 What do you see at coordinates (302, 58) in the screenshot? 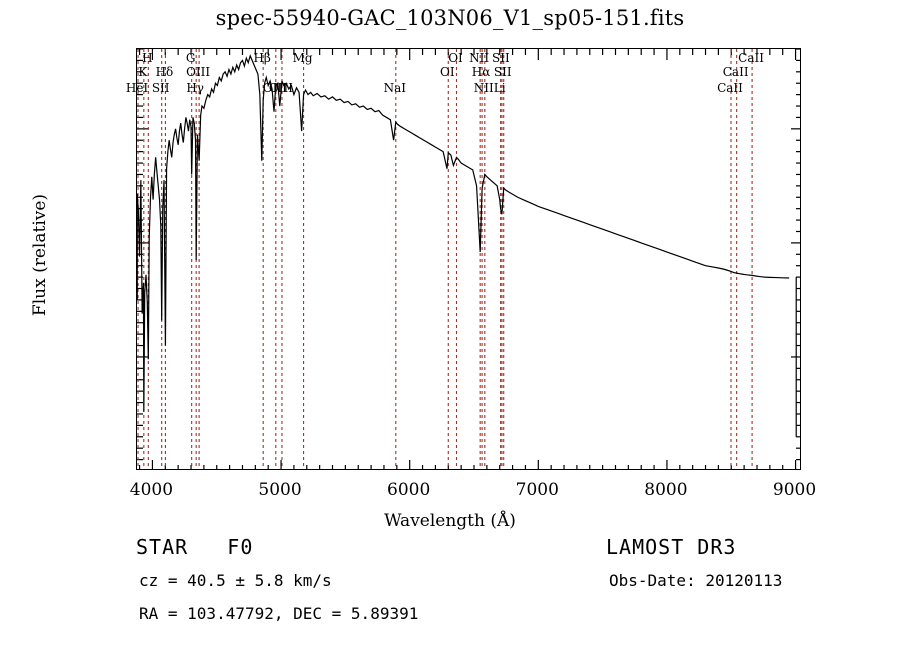
I see `line-label-Mg-5175: Mg` at bounding box center [302, 58].